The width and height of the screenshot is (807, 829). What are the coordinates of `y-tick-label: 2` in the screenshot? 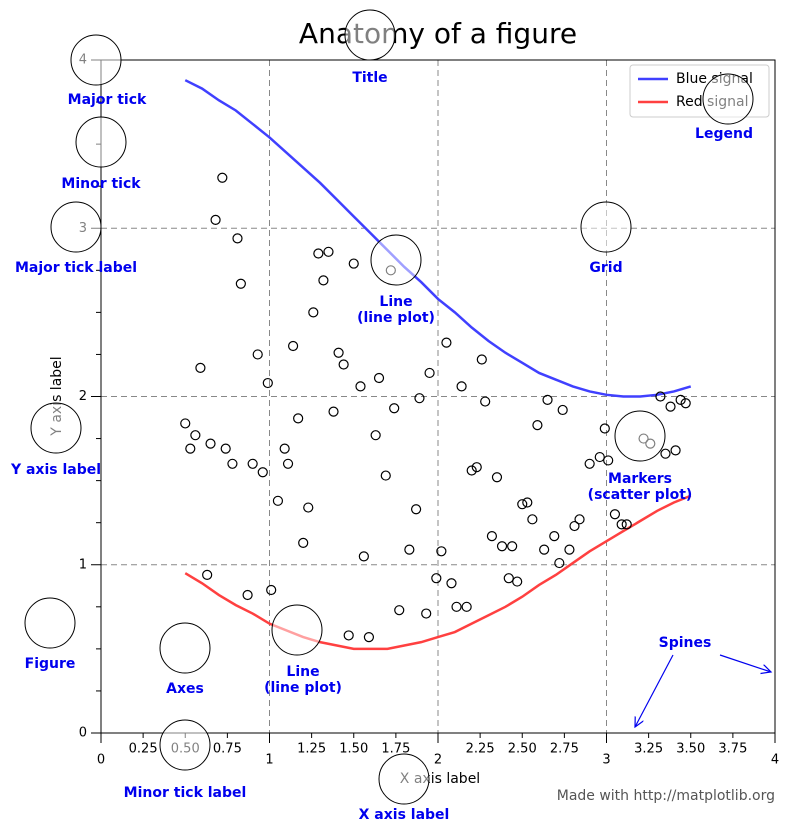 It's located at (83, 396).